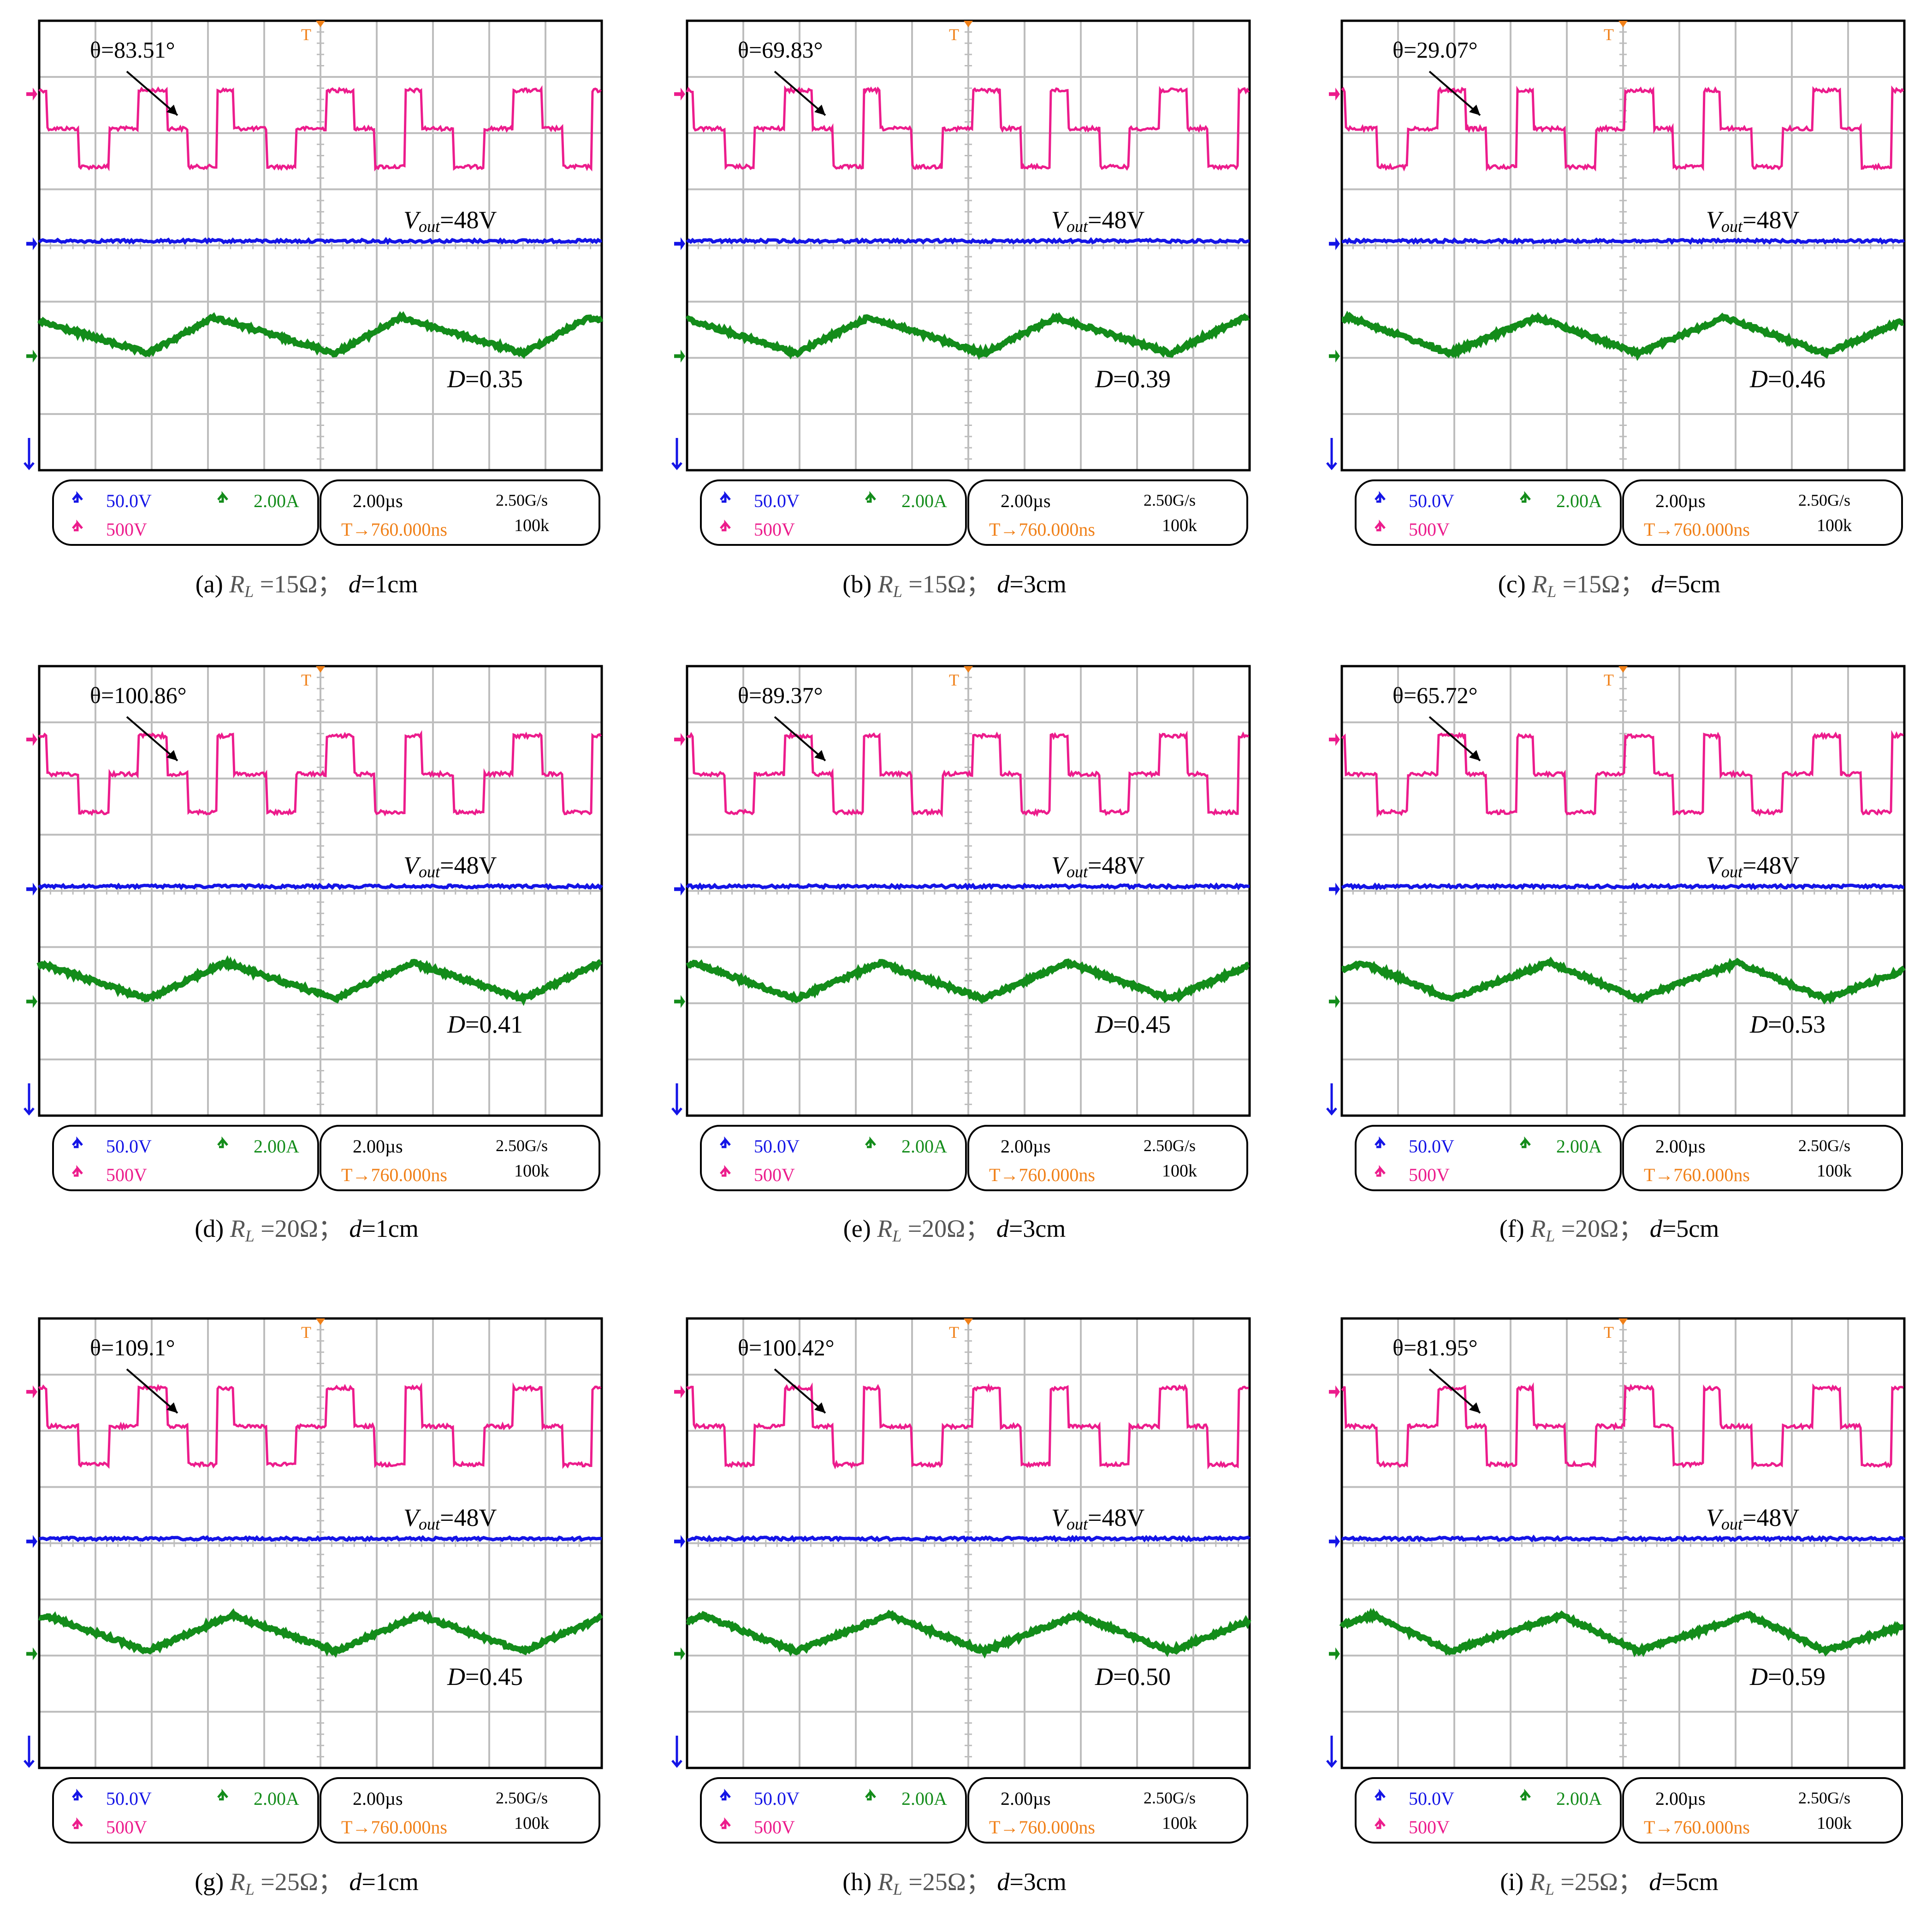  Describe the element at coordinates (1787, 1024) in the screenshot. I see `duty-label: D=0.53` at that location.